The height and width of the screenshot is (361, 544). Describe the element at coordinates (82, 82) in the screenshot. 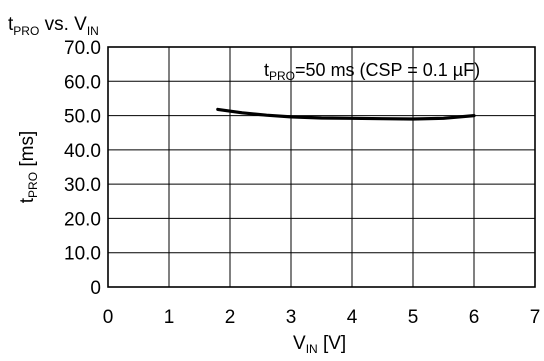

I see `y-tick-label: 60.0` at that location.